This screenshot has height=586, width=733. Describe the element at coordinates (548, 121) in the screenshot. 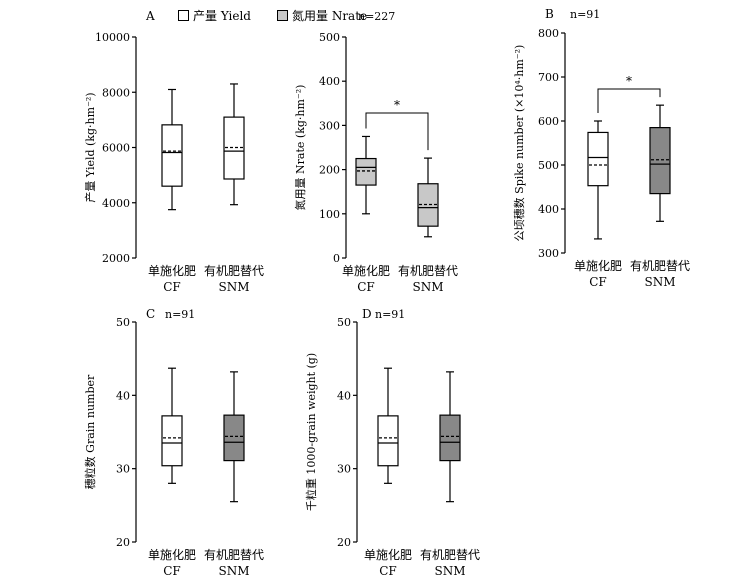

I see `y-tick-label: 600` at that location.